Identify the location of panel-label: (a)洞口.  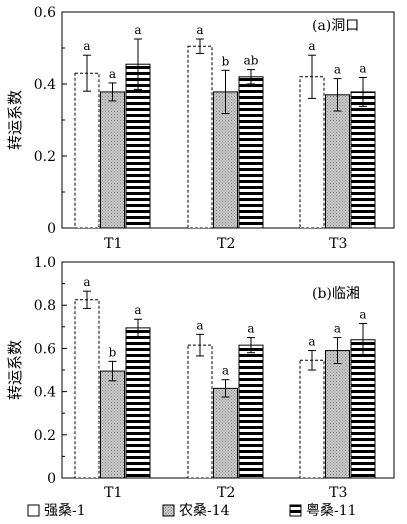
(335, 26).